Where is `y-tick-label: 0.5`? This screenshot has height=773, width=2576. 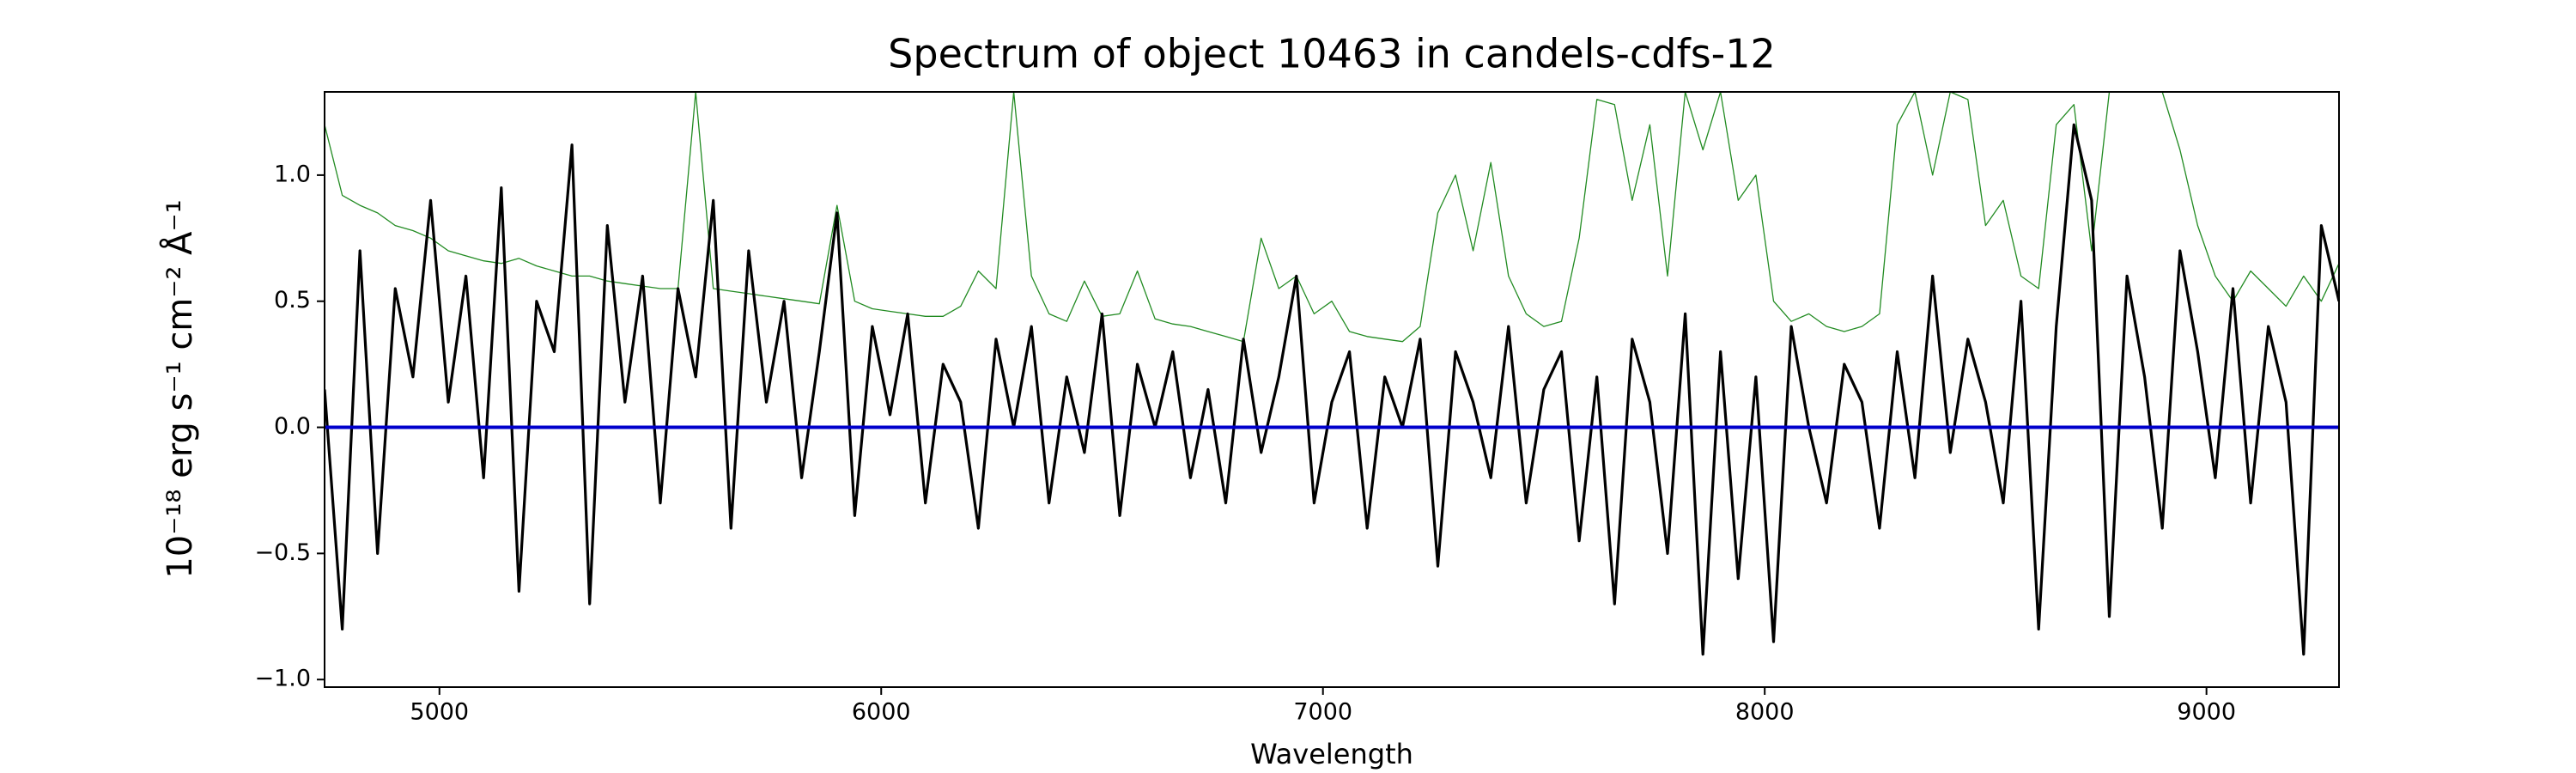
y-tick-label: 0.5 is located at coordinates (292, 300).